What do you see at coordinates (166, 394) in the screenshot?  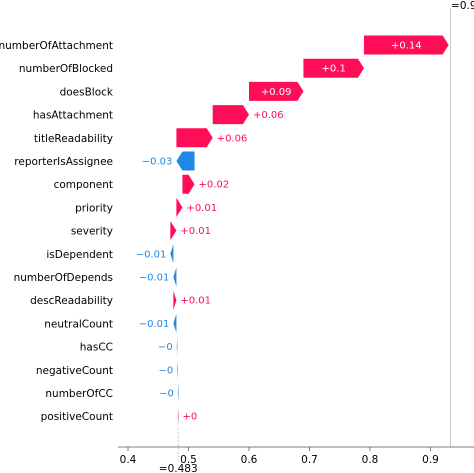 I see `value-label-number-of-cc: −0` at bounding box center [166, 394].